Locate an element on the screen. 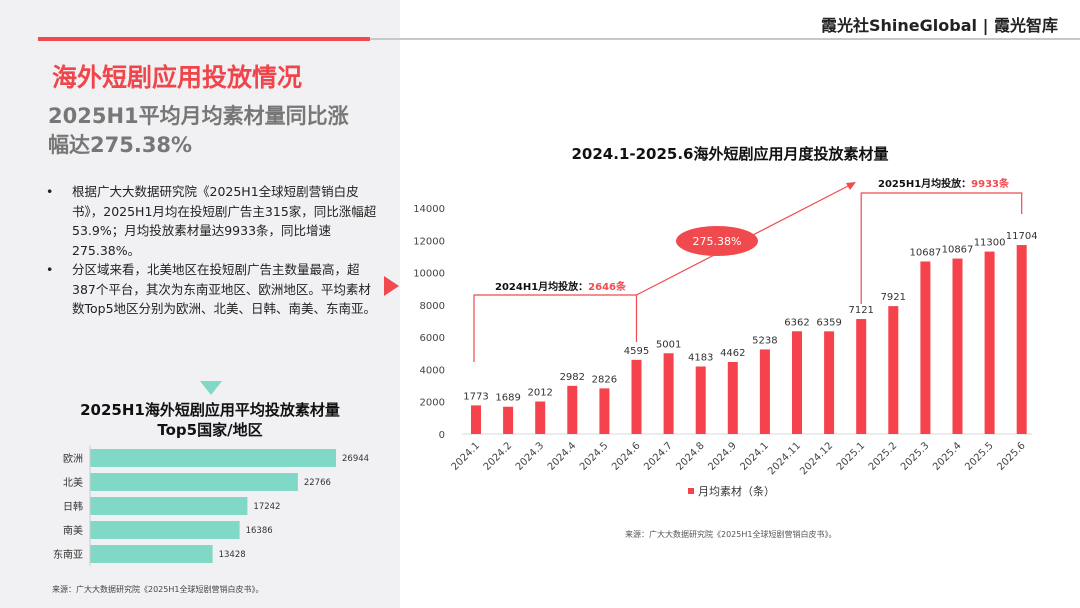 The height and width of the screenshot is (608, 1080). triangle-down-icon is located at coordinates (211, 388).